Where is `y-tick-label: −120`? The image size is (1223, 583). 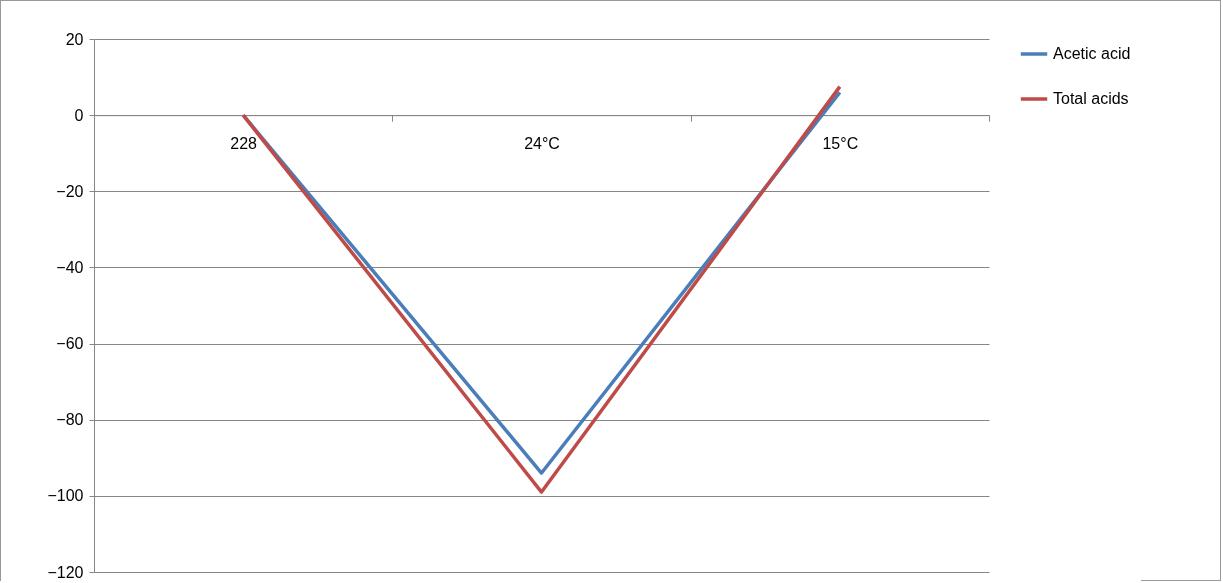 y-tick-label: −120 is located at coordinates (65, 572).